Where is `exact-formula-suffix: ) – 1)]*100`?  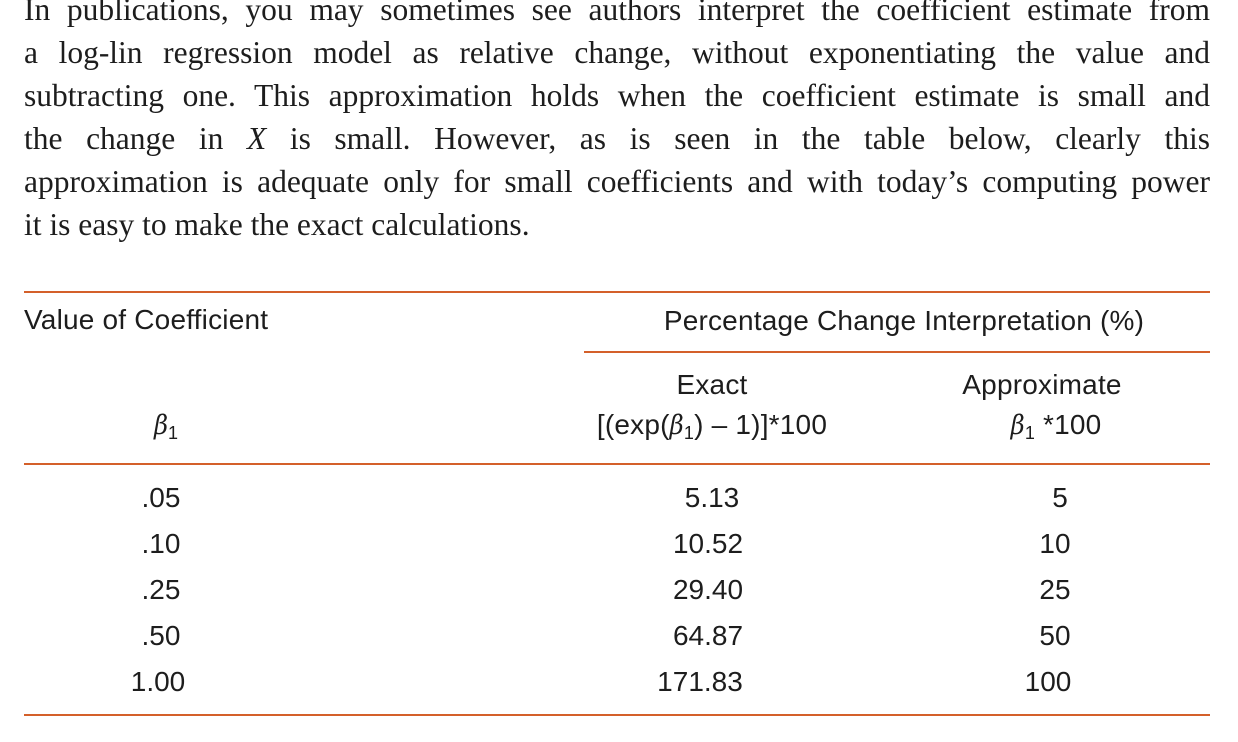
exact-formula-suffix: ) – 1)]*100 is located at coordinates (761, 424).